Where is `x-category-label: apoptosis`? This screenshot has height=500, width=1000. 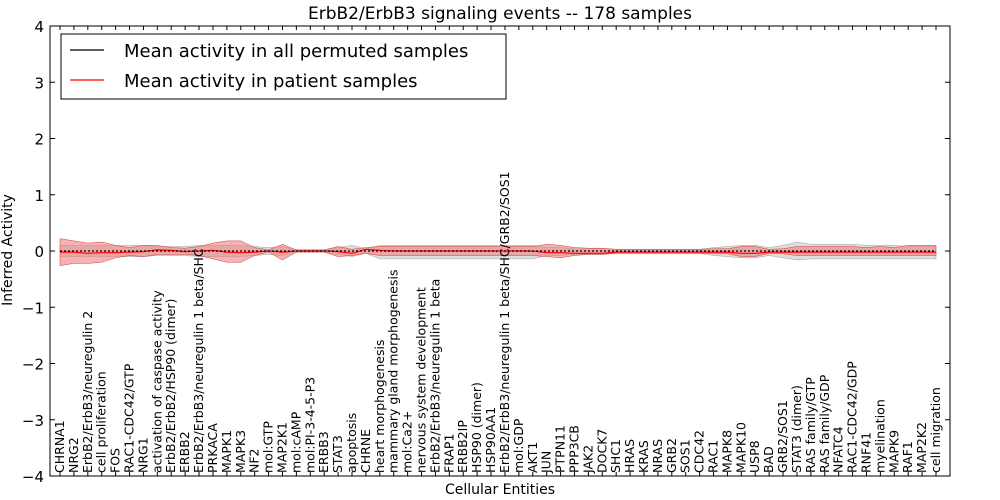 x-category-label: apoptosis is located at coordinates (351, 443).